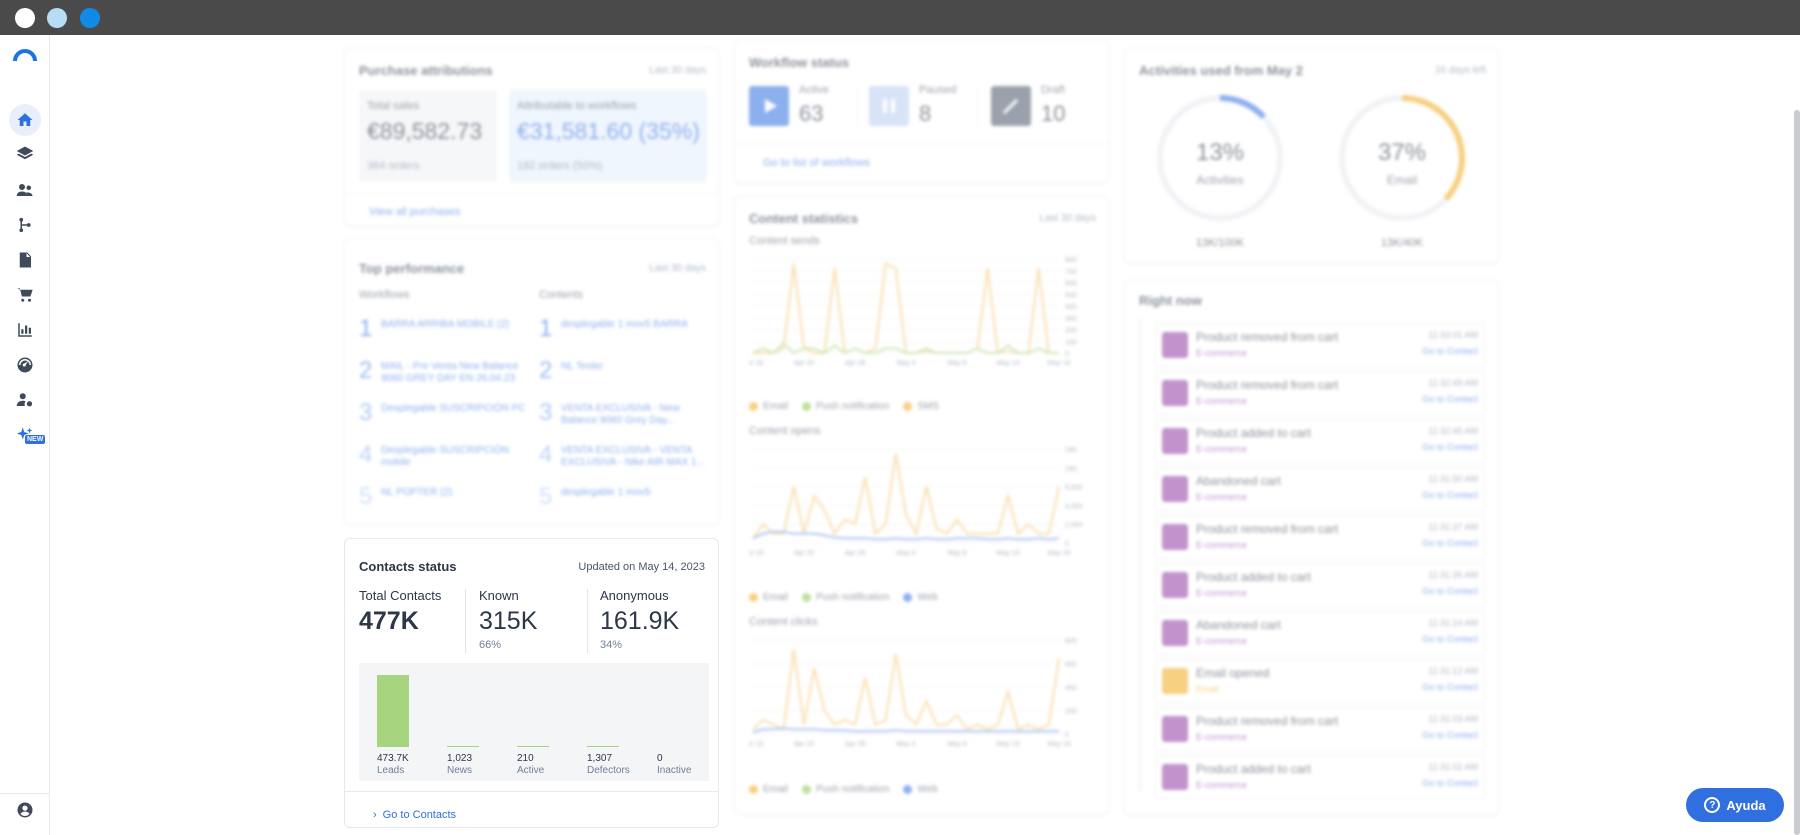  What do you see at coordinates (640, 621) in the screenshot?
I see `anonymous-value: 161.9K` at bounding box center [640, 621].